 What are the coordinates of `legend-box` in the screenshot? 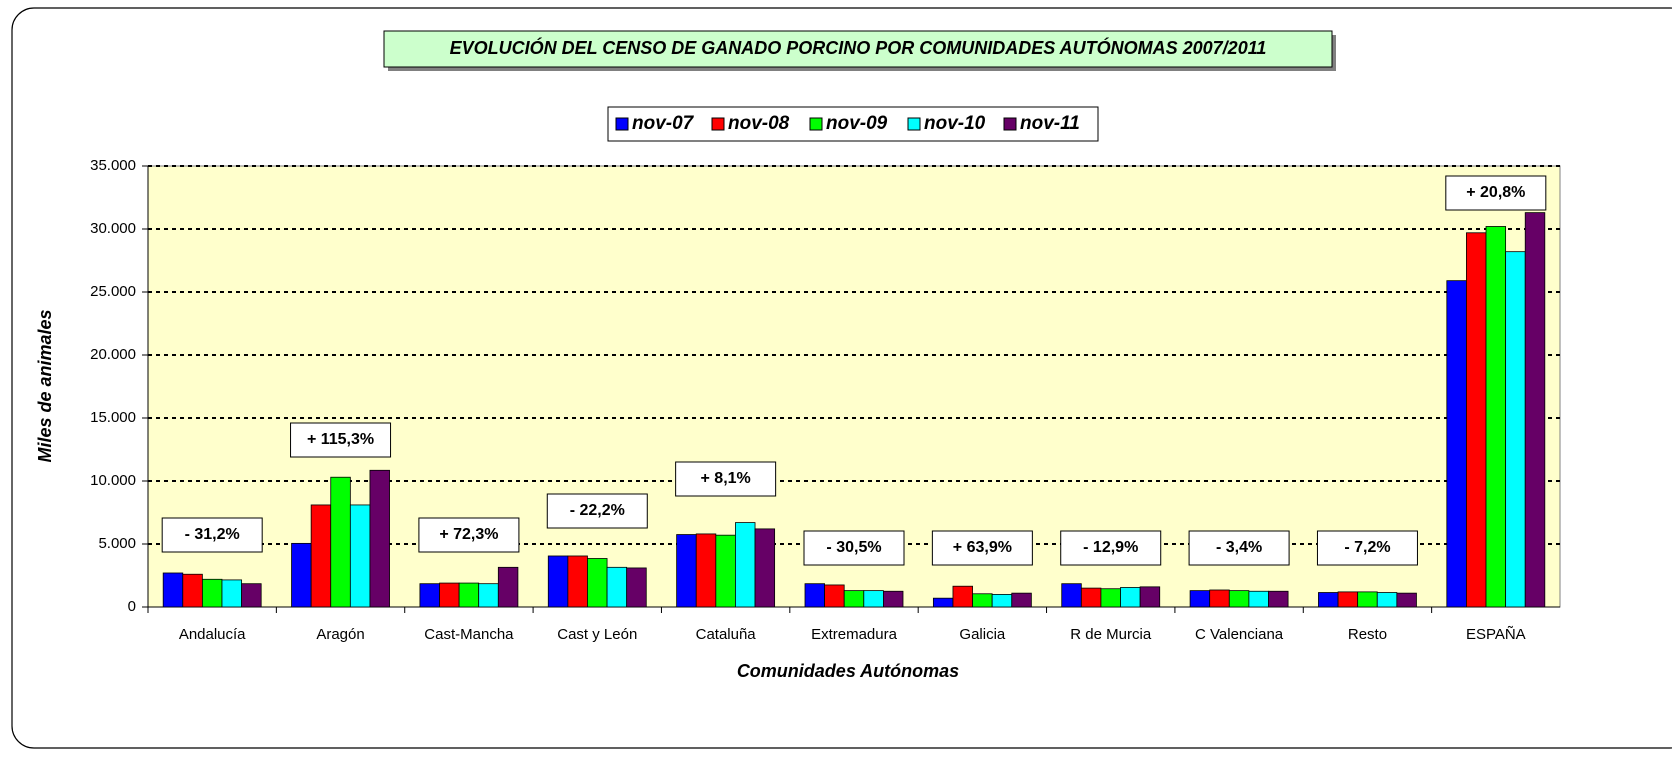 It's located at (853, 124).